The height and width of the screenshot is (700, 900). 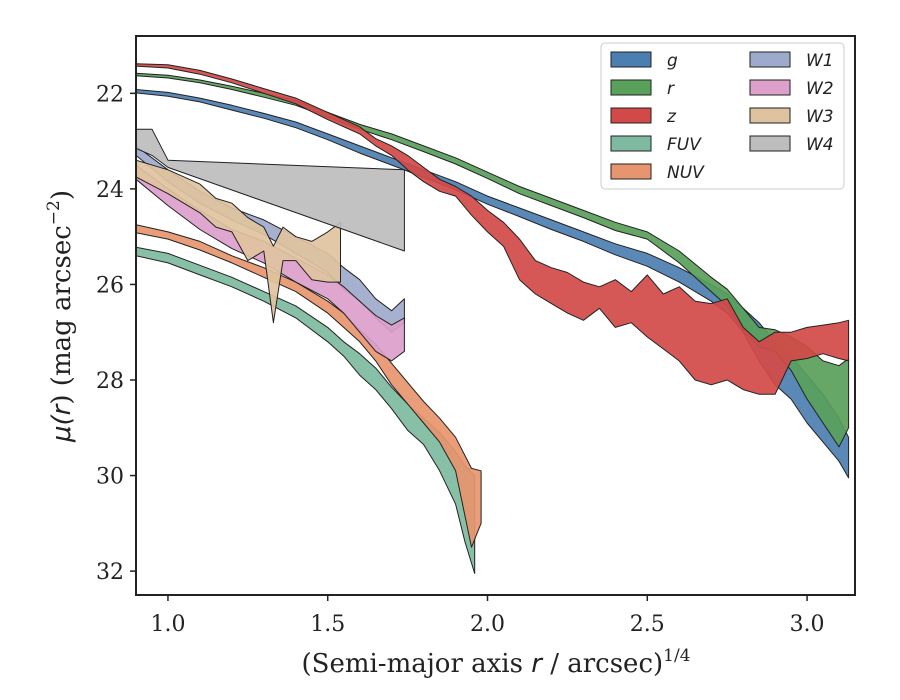 What do you see at coordinates (416, 664) in the screenshot?
I see `x-axis-label-main: (Semi-major axis` at bounding box center [416, 664].